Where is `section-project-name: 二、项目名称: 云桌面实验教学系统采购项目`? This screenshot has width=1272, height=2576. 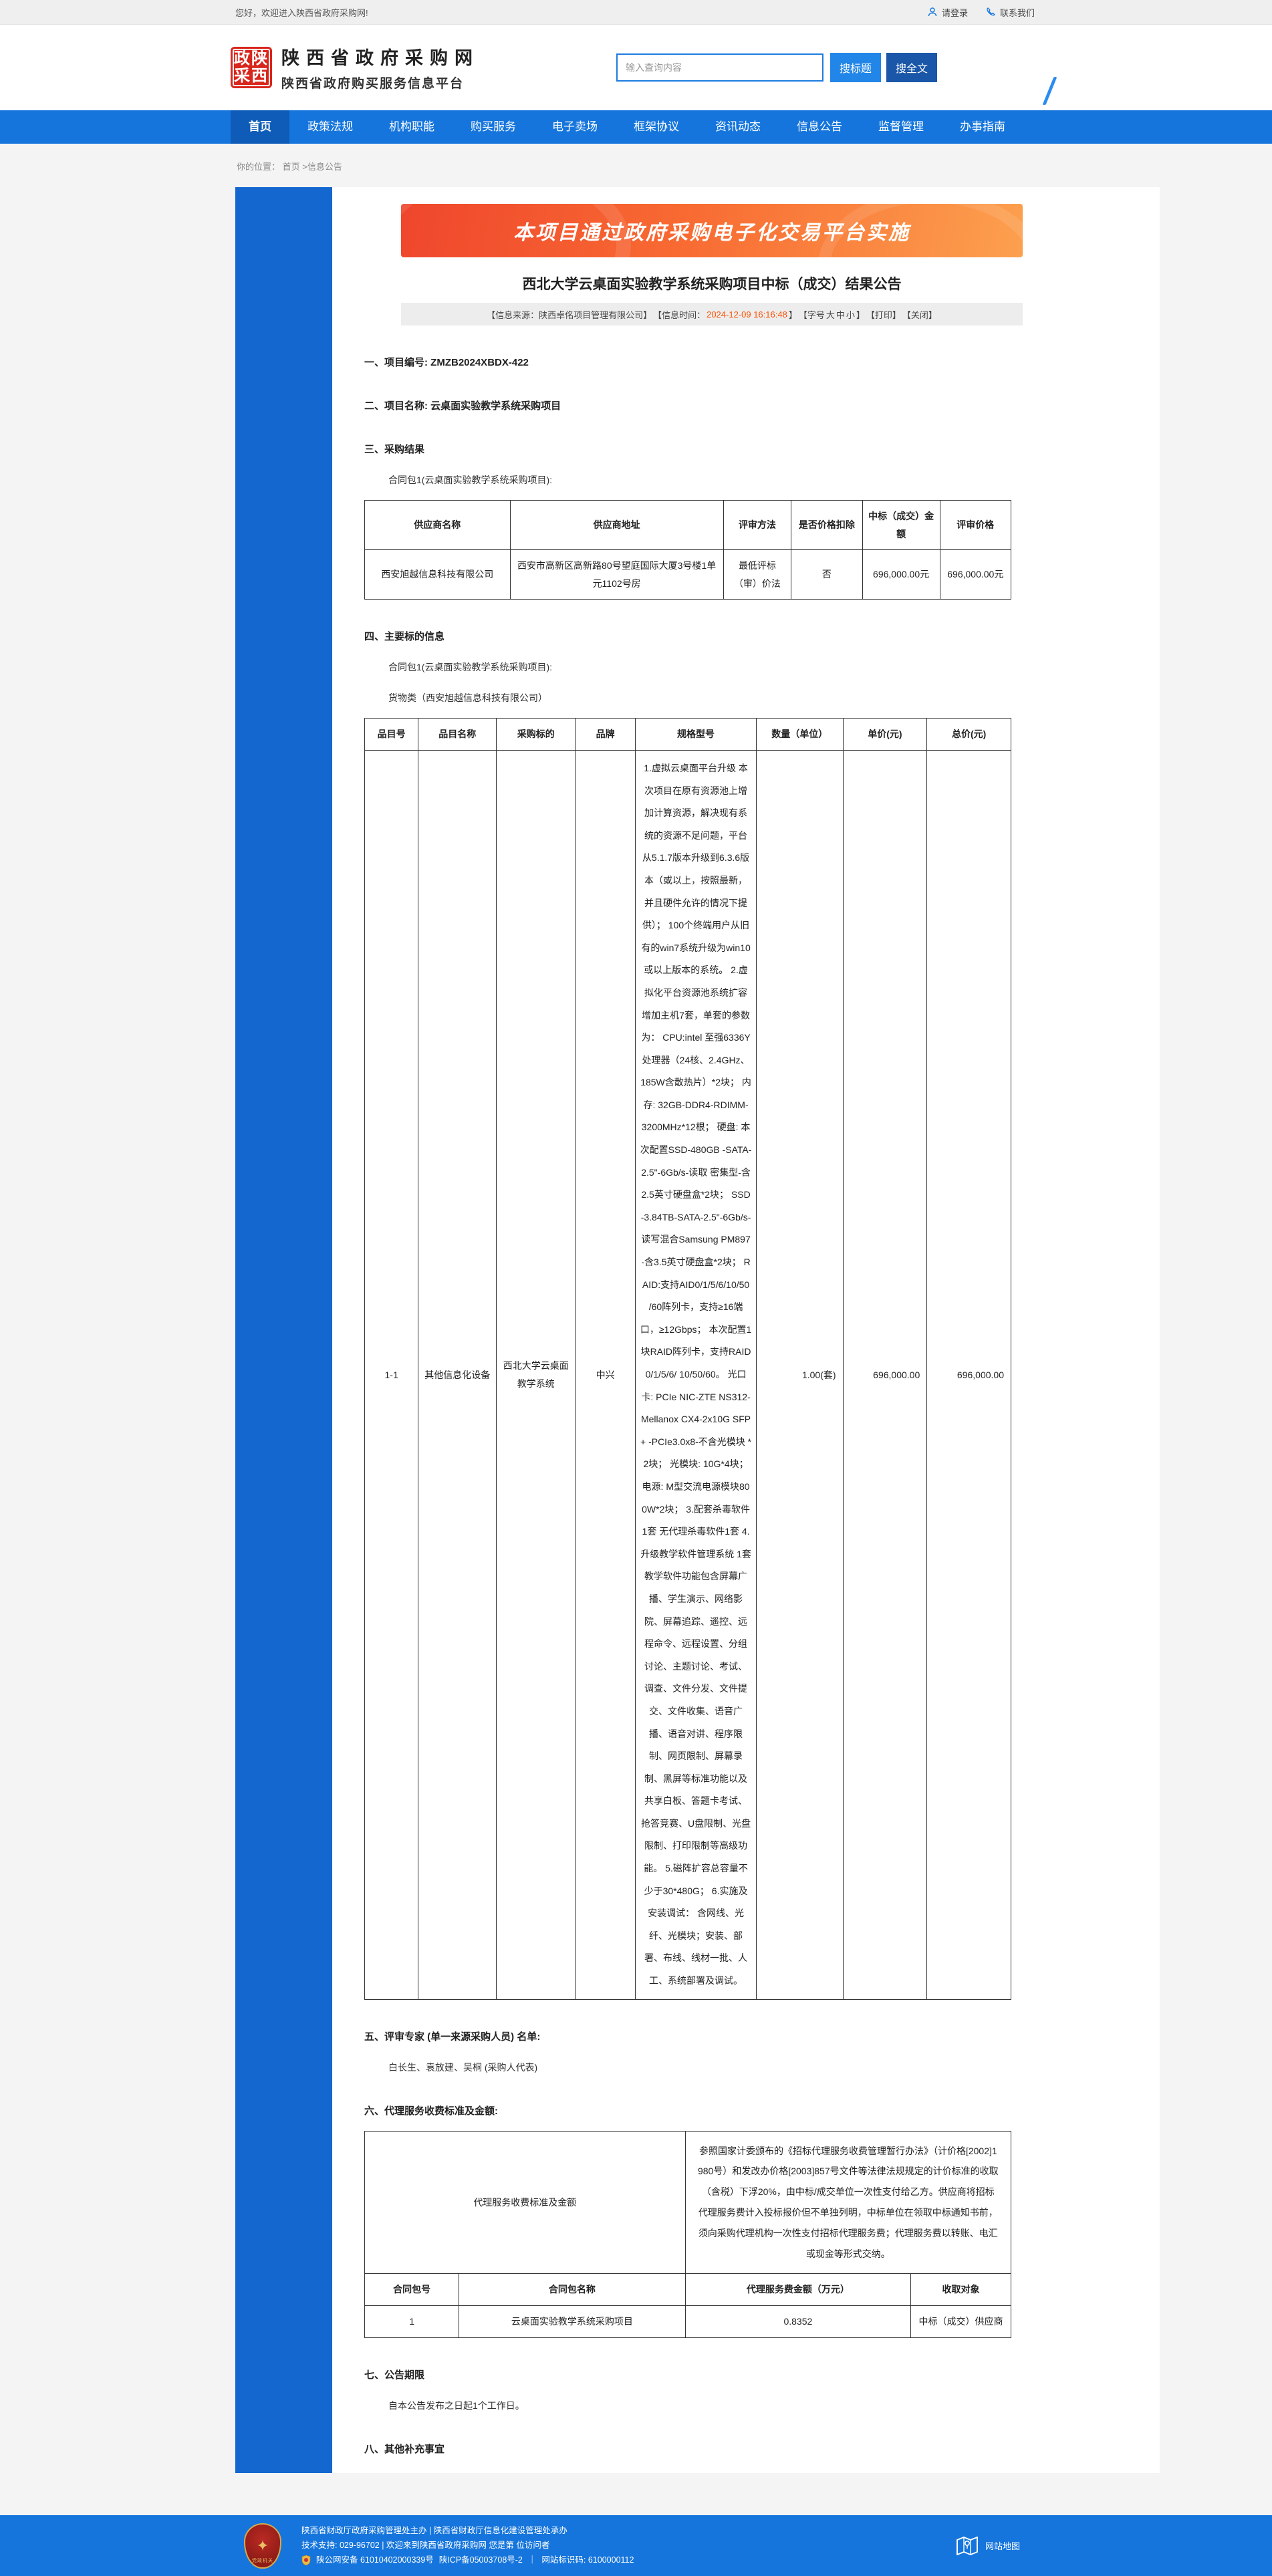
section-project-name: 二、项目名称: 云桌面实验教学系统采购项目 is located at coordinates (462, 406).